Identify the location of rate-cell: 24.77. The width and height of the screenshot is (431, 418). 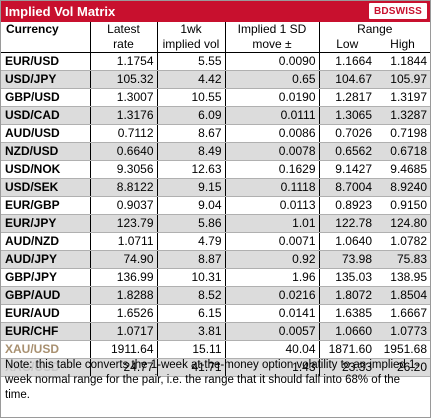
(123, 367).